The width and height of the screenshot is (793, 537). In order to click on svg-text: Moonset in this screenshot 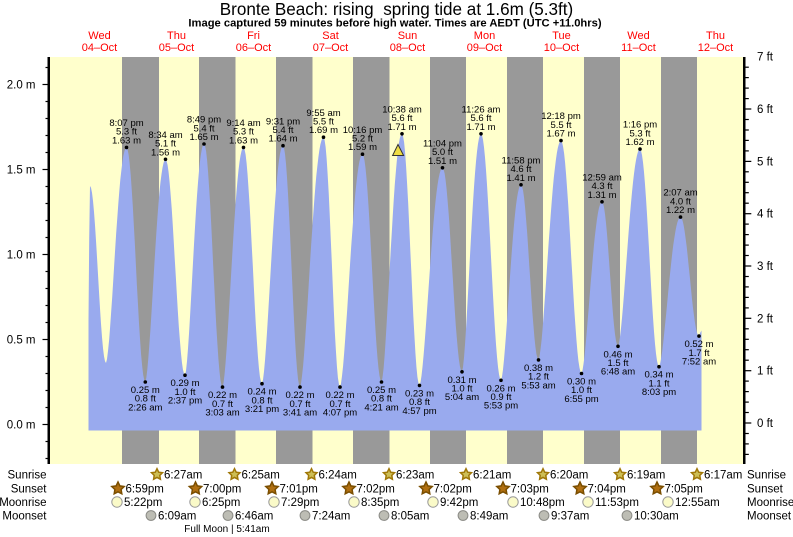, I will do `click(24, 517)`.